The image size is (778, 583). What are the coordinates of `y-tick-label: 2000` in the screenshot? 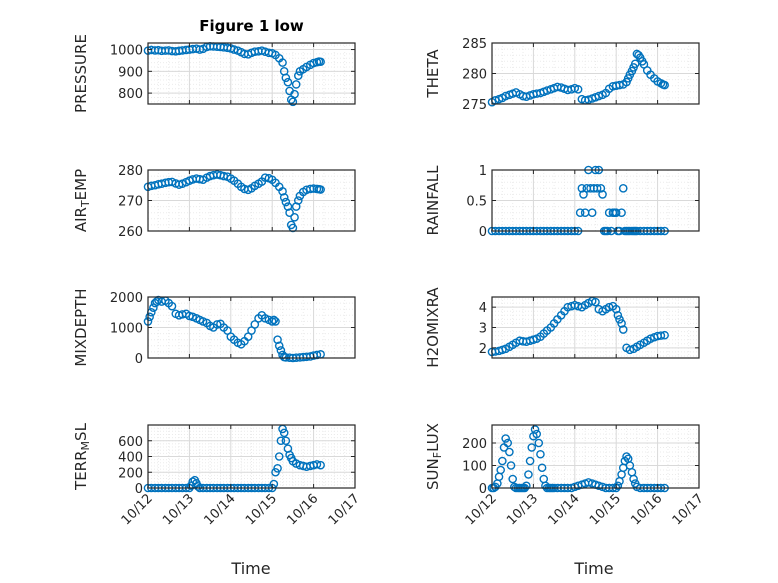 It's located at (126, 298).